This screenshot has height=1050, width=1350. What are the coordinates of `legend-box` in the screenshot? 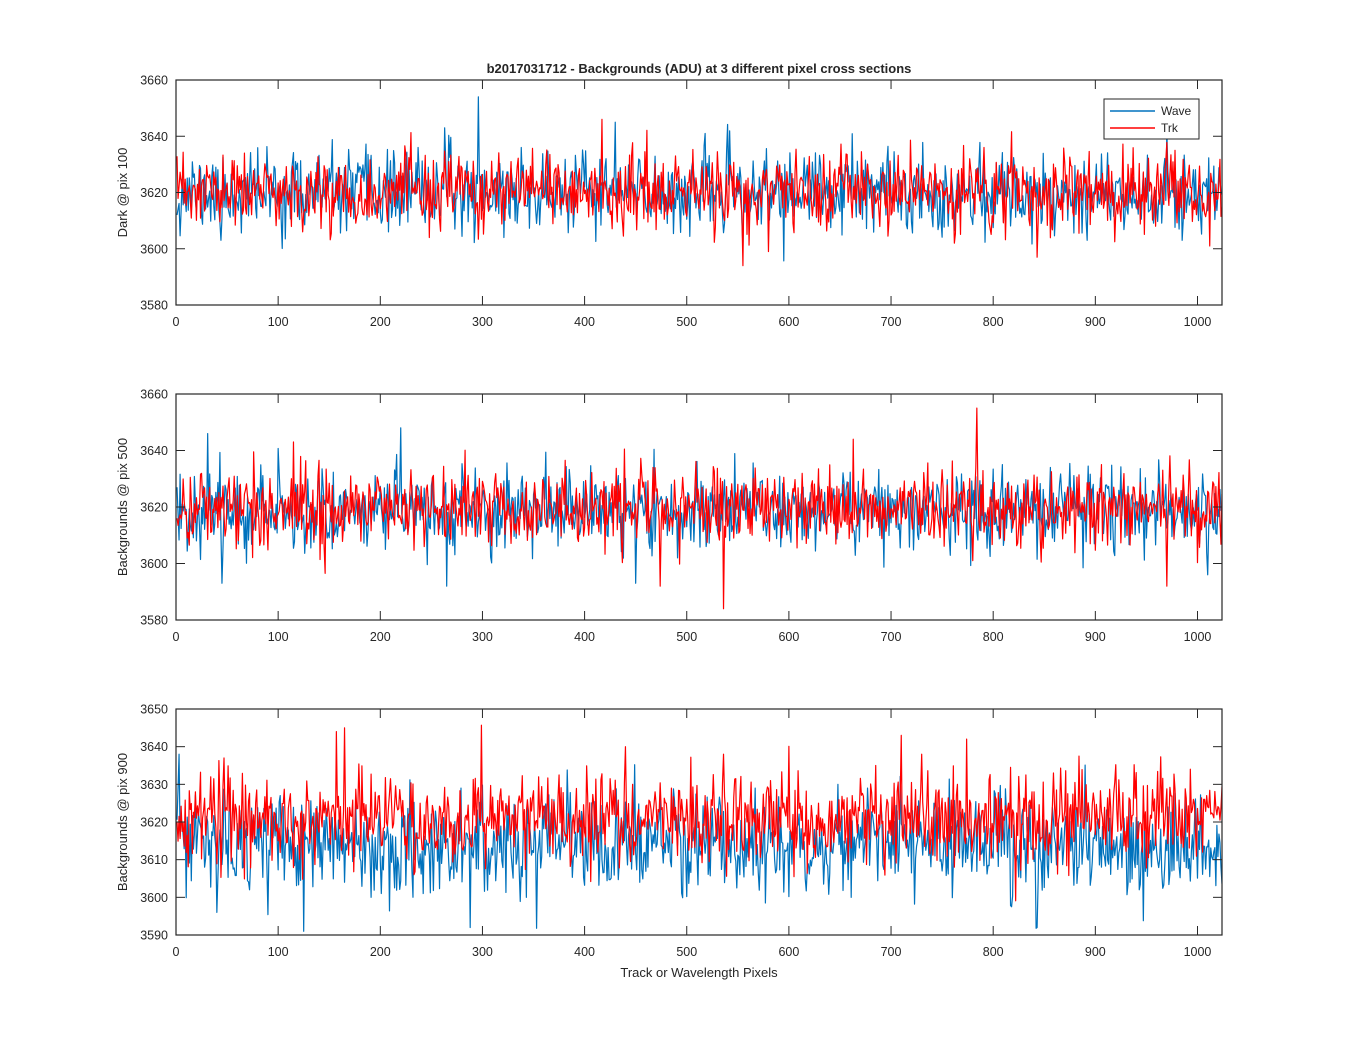 It's located at (1151, 119).